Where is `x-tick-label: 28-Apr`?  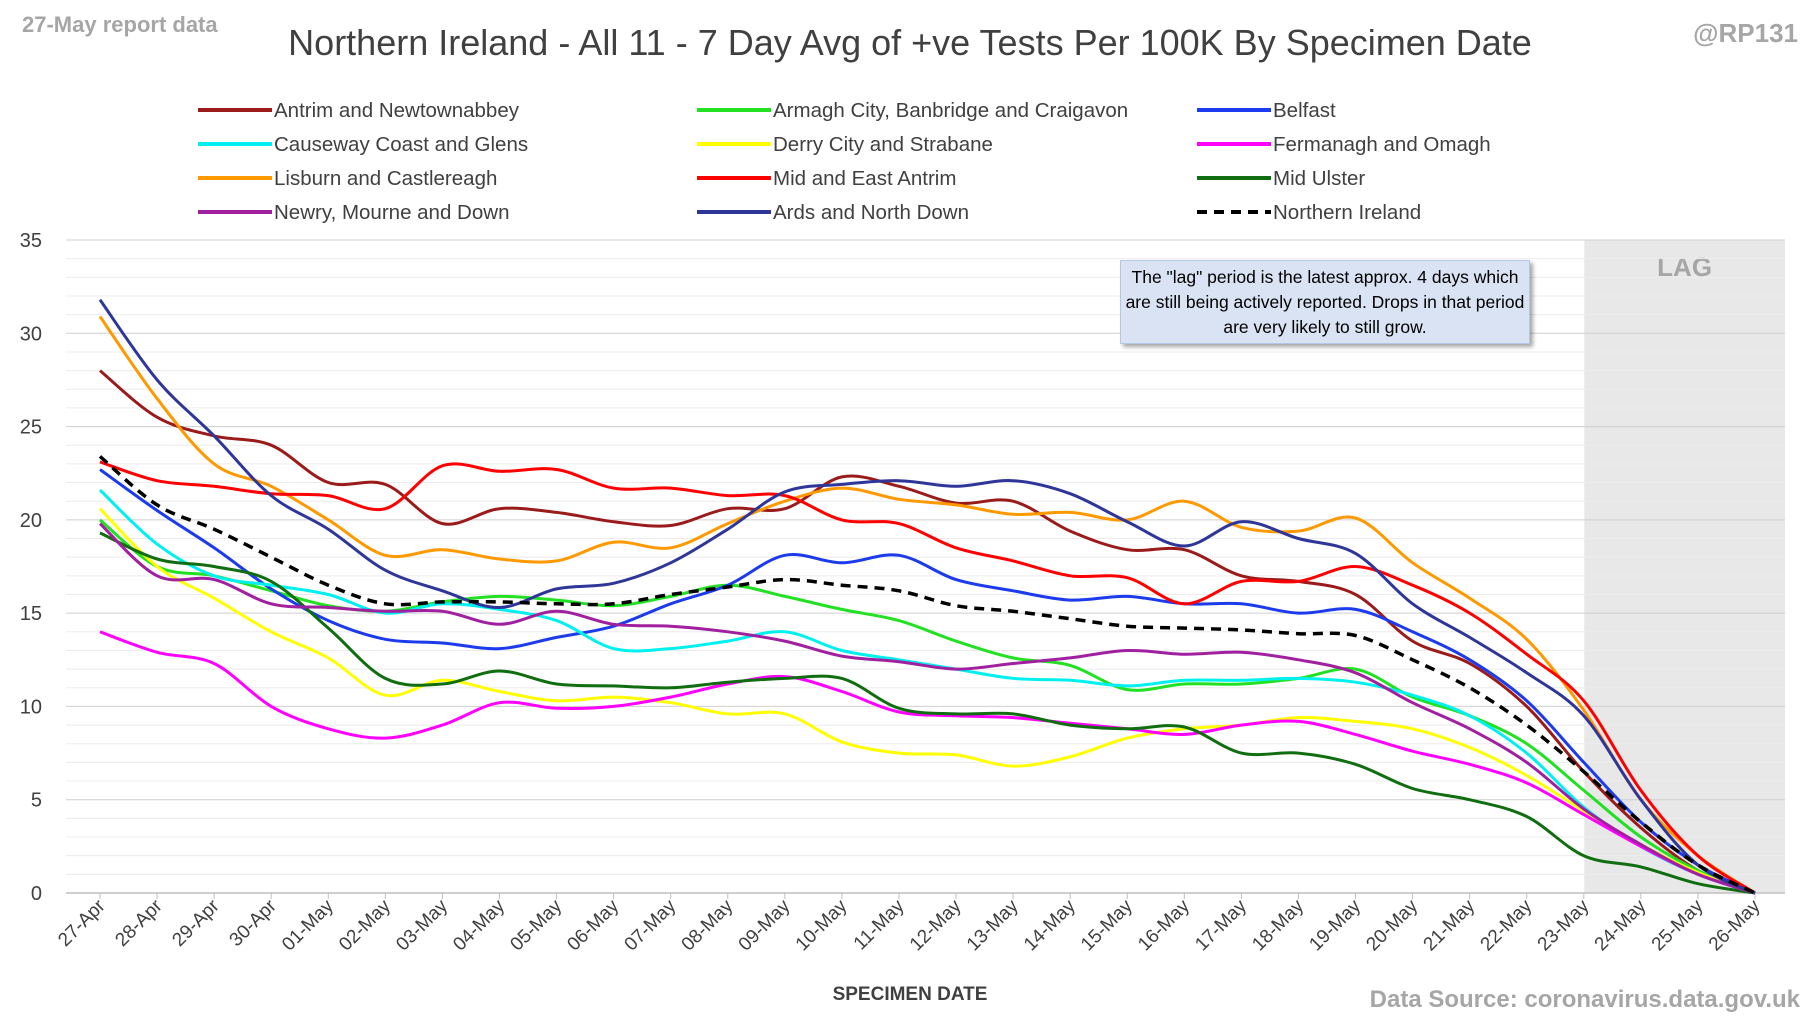
x-tick-label: 28-Apr is located at coordinates (139, 923).